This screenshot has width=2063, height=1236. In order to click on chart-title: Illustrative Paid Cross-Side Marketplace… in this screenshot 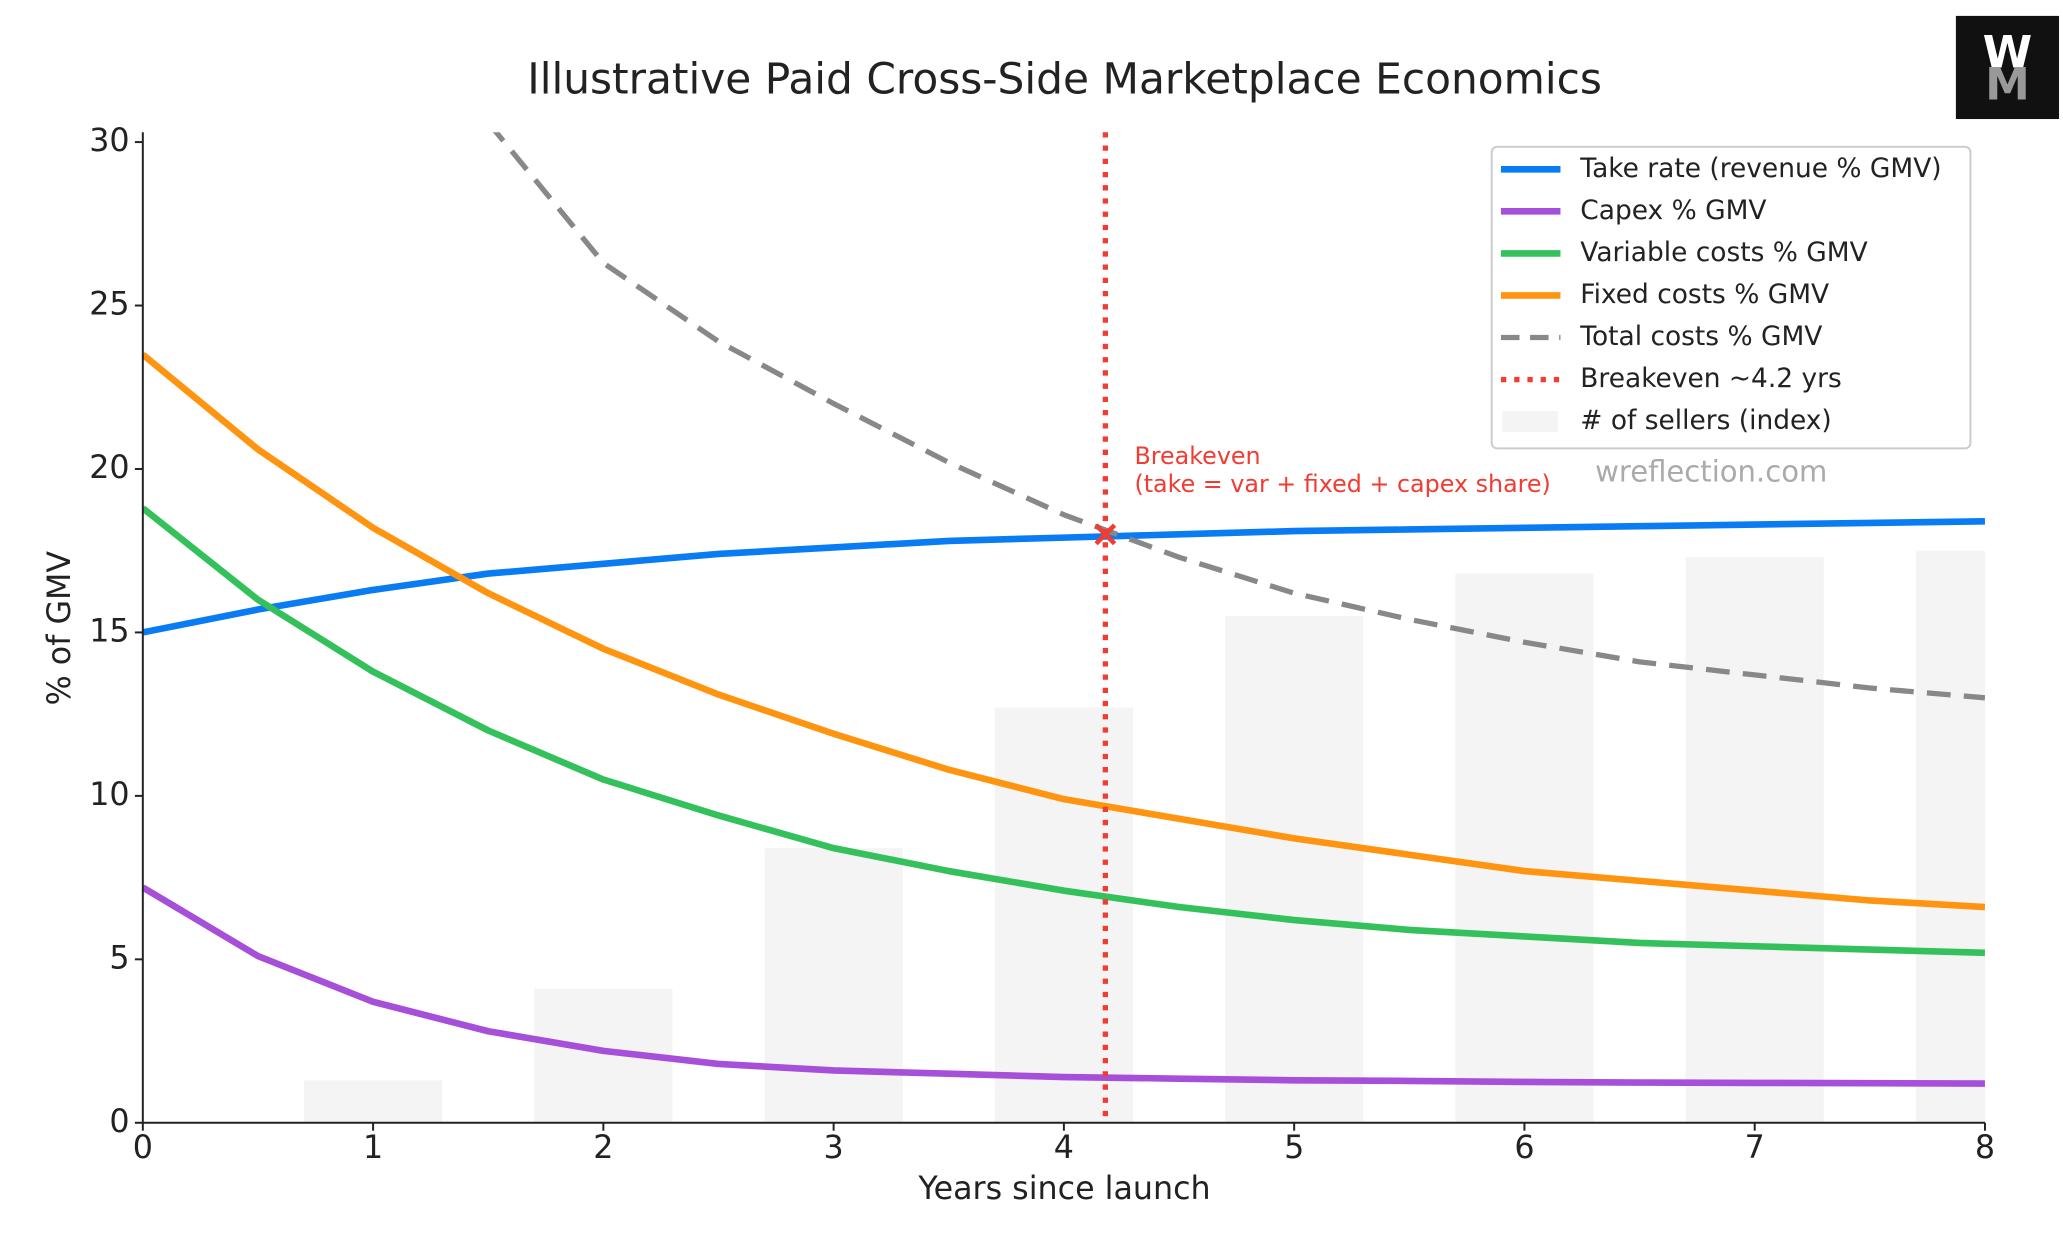, I will do `click(1064, 79)`.